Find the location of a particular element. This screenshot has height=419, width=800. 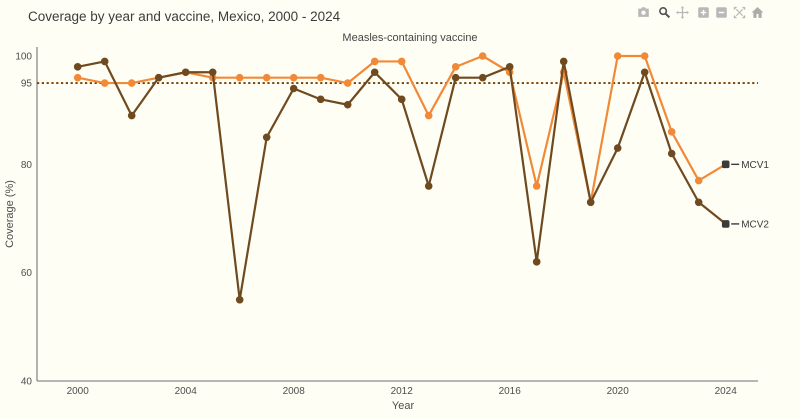

zoom-icon is located at coordinates (664, 12).